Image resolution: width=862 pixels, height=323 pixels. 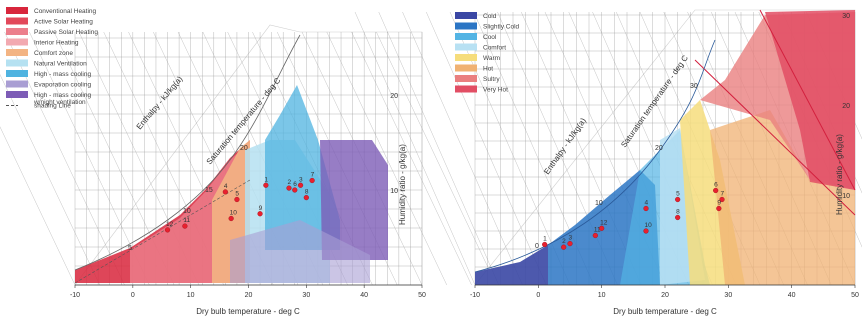 I want to click on zone-cold, so click(x=511, y=265).